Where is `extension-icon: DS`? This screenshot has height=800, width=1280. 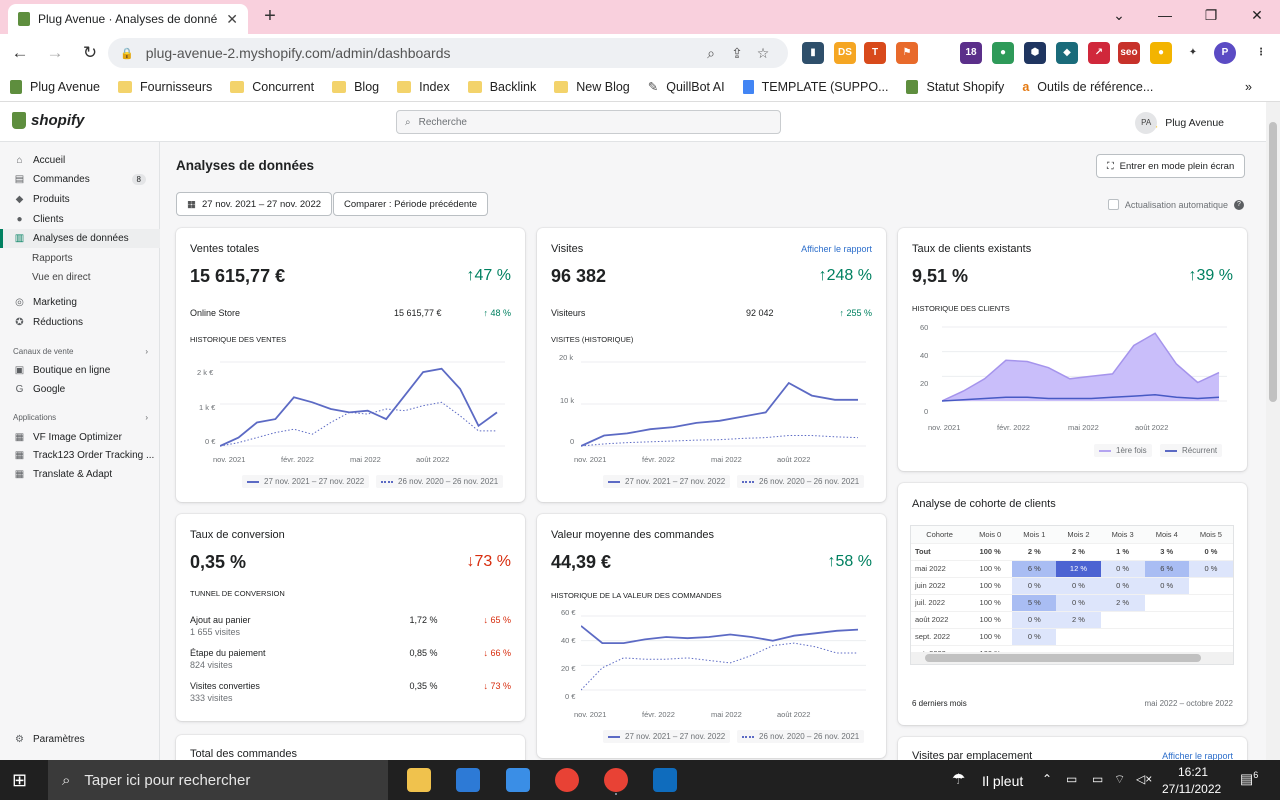 extension-icon: DS is located at coordinates (845, 53).